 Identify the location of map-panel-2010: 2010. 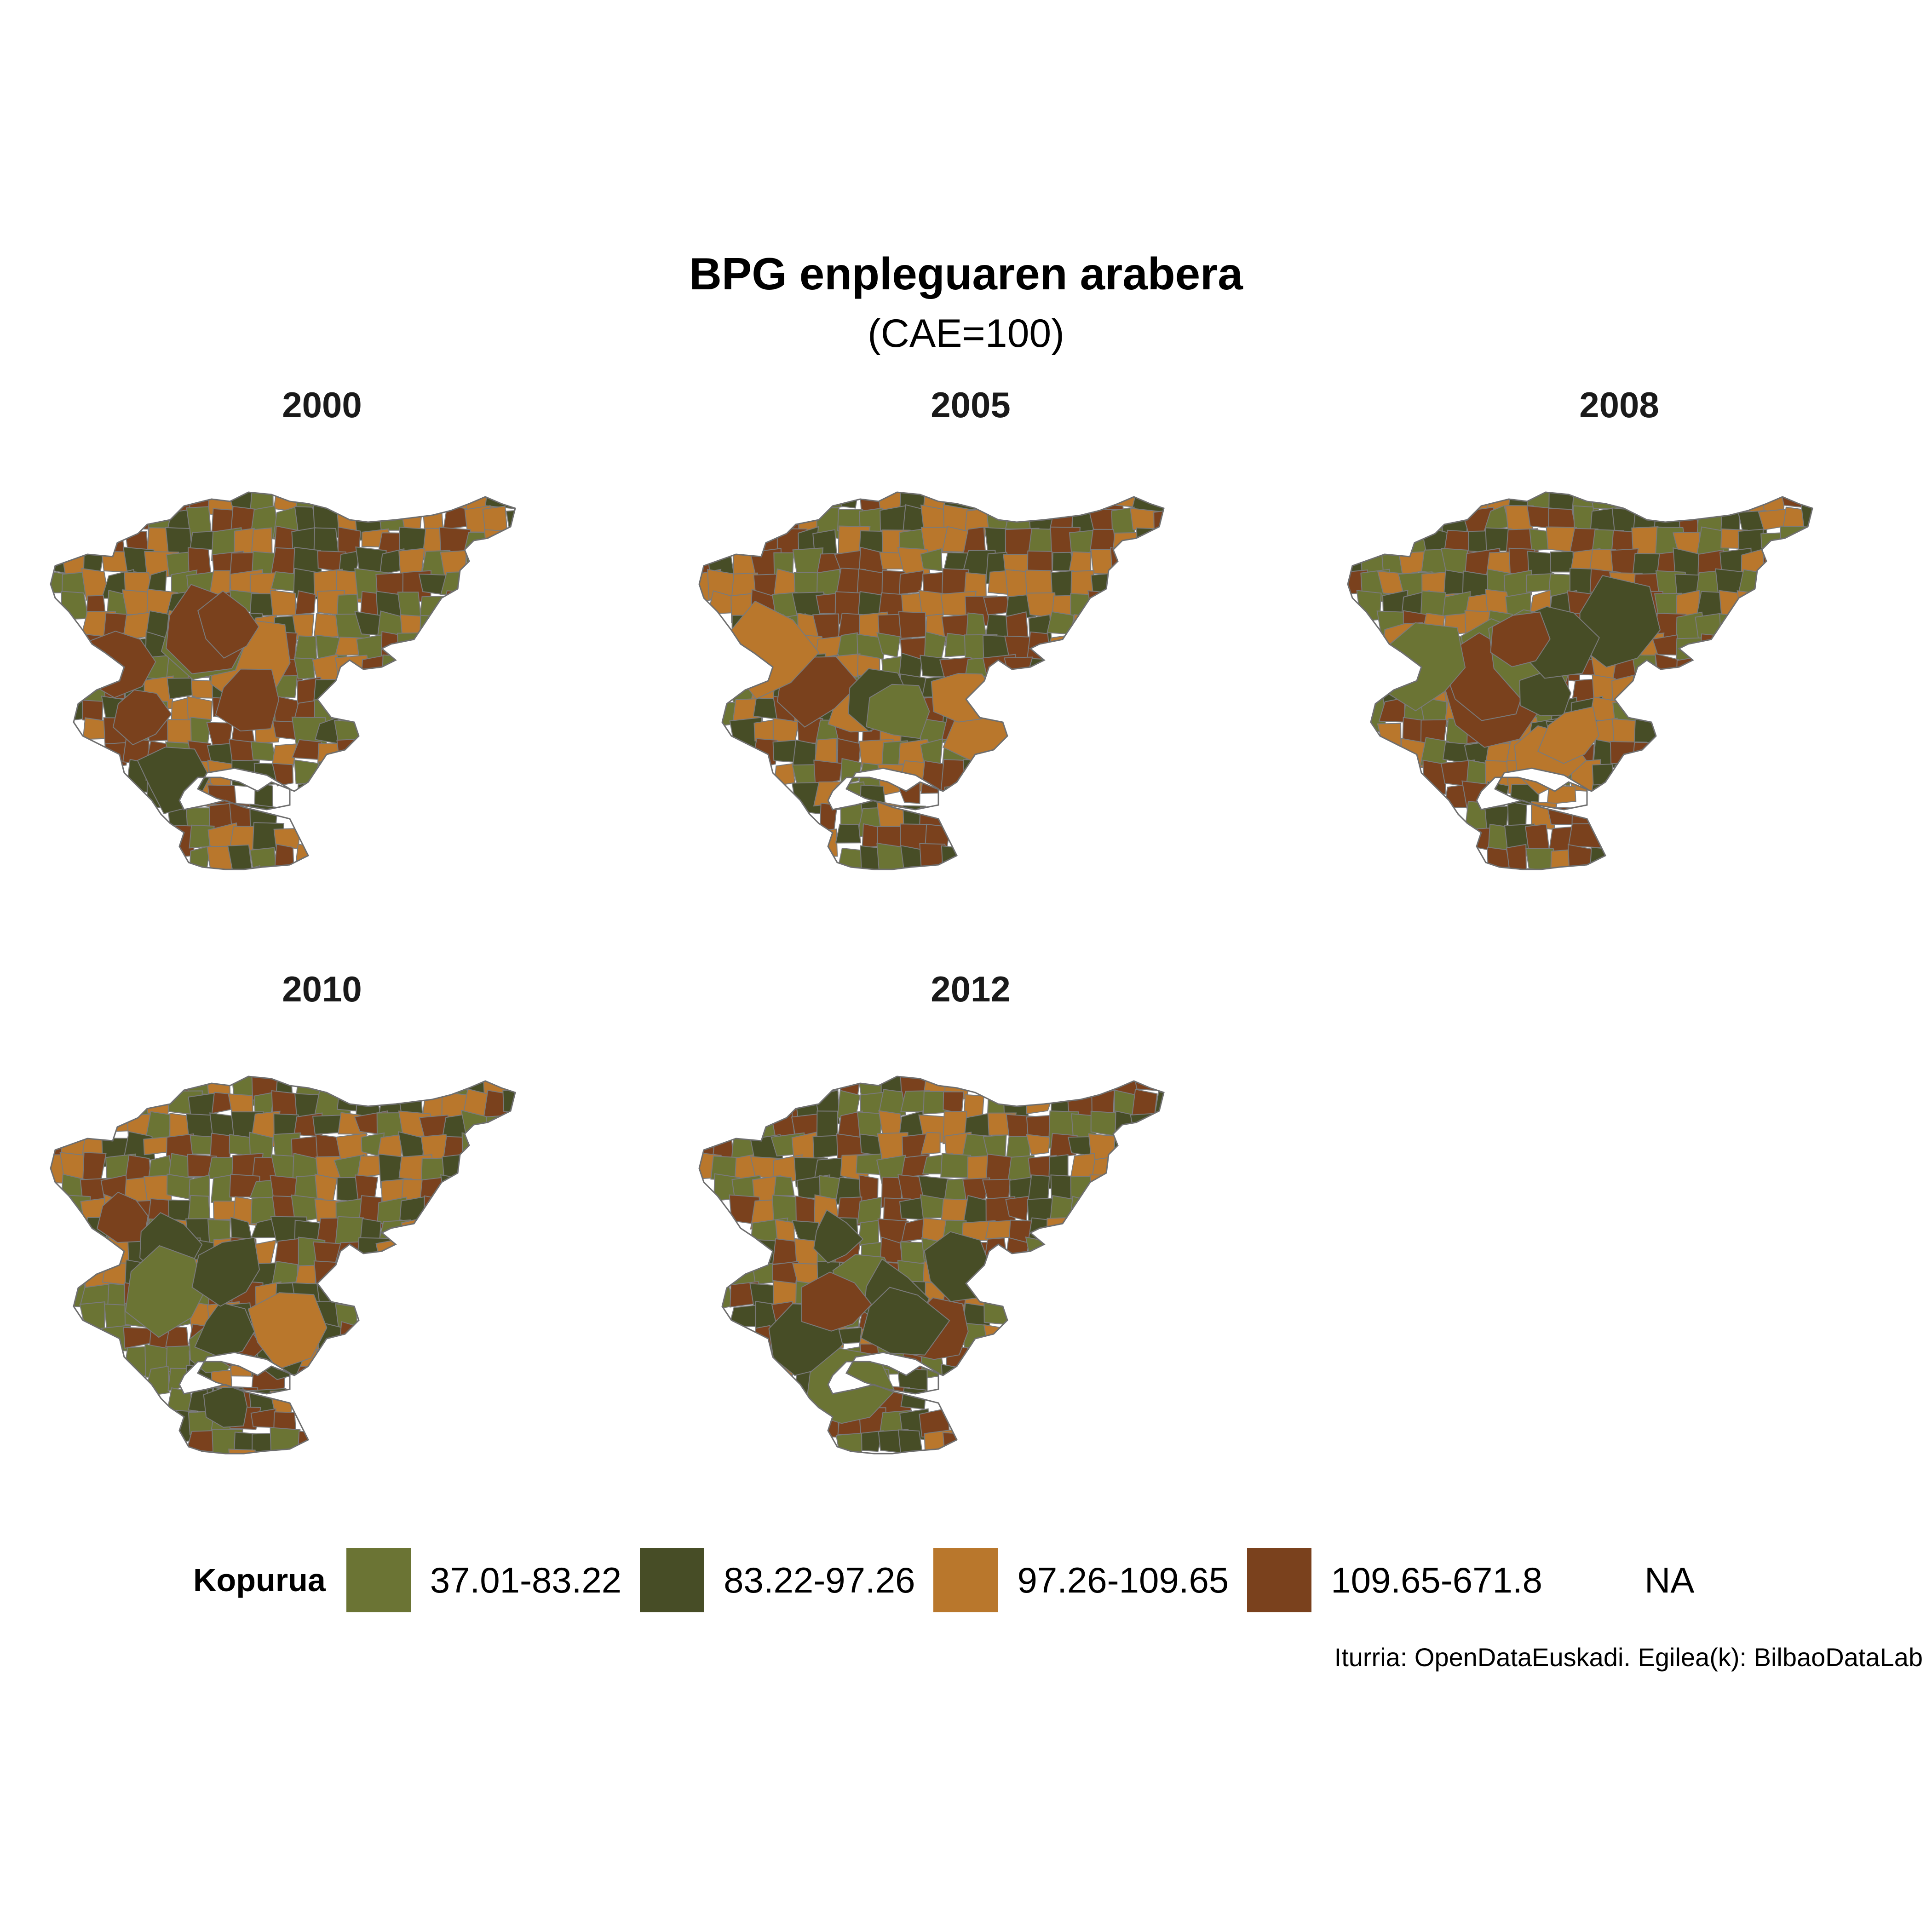
(322, 1219).